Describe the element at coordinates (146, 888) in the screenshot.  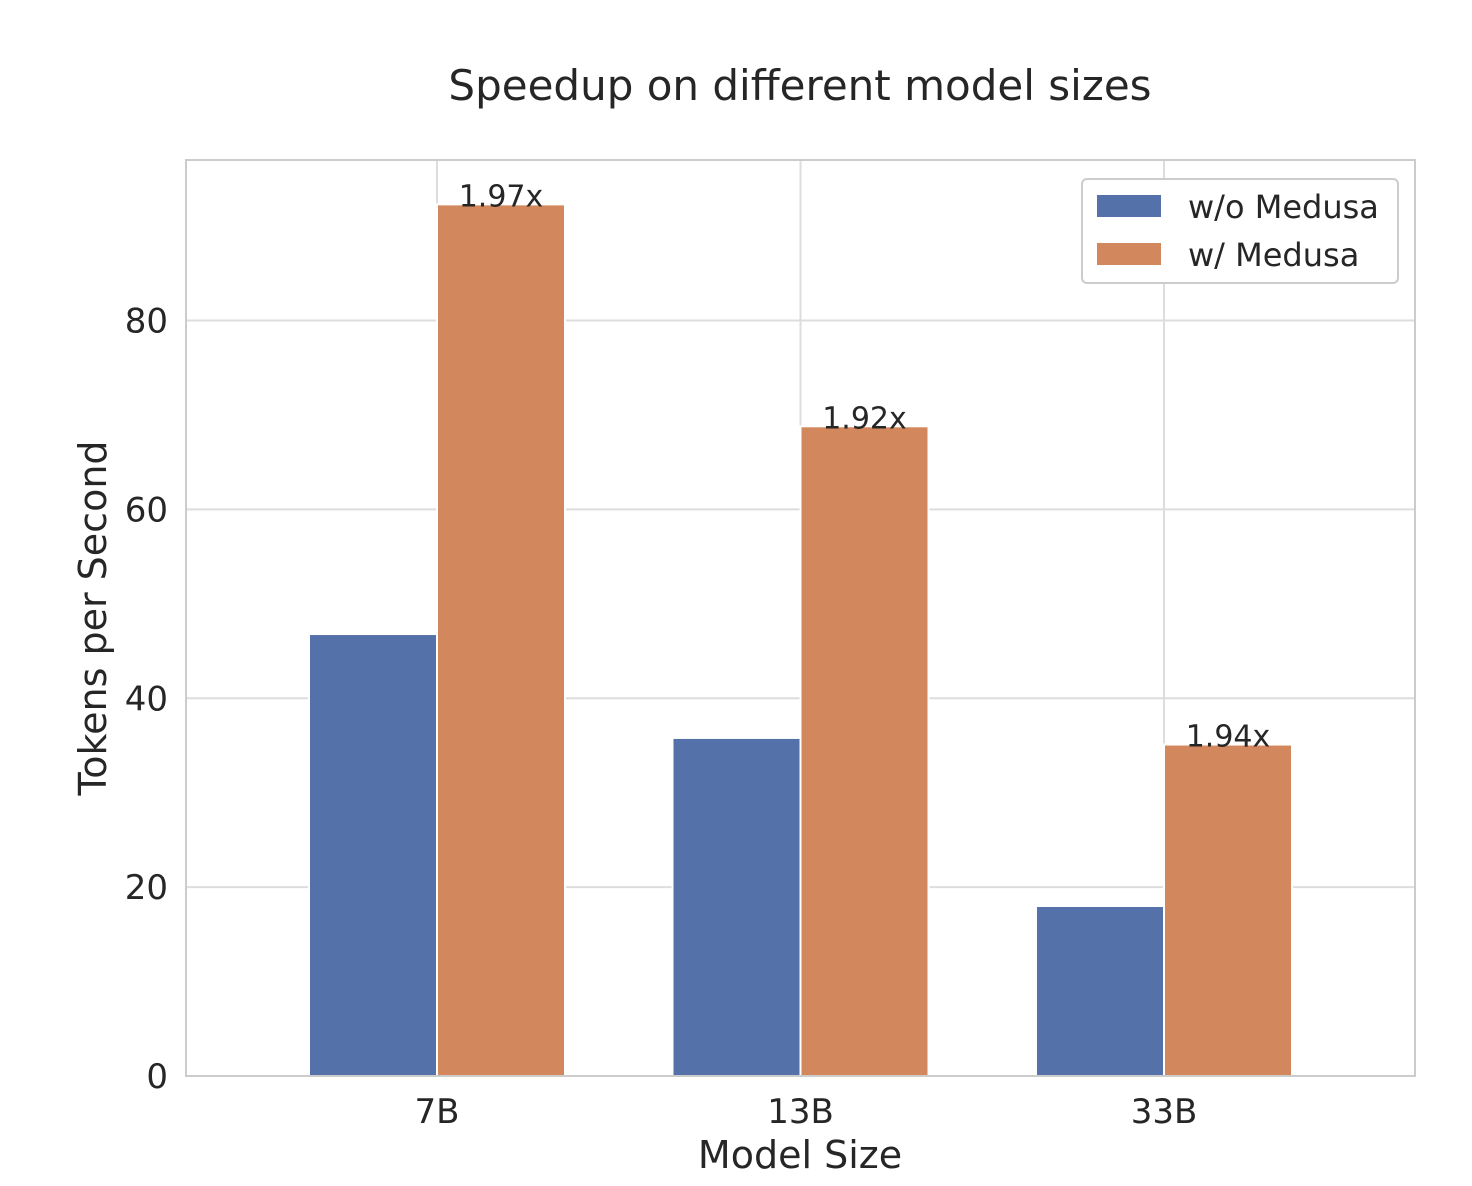
I see `y-tick-label: 20` at that location.